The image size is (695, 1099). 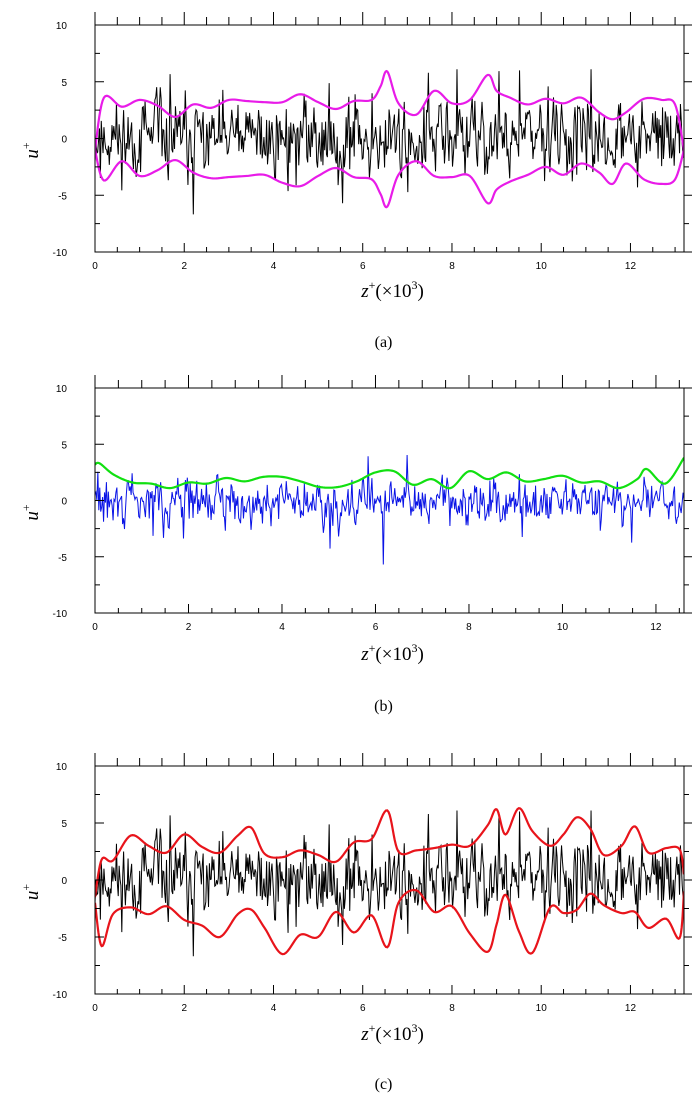 I want to click on panel-caption: (a), so click(x=384, y=342).